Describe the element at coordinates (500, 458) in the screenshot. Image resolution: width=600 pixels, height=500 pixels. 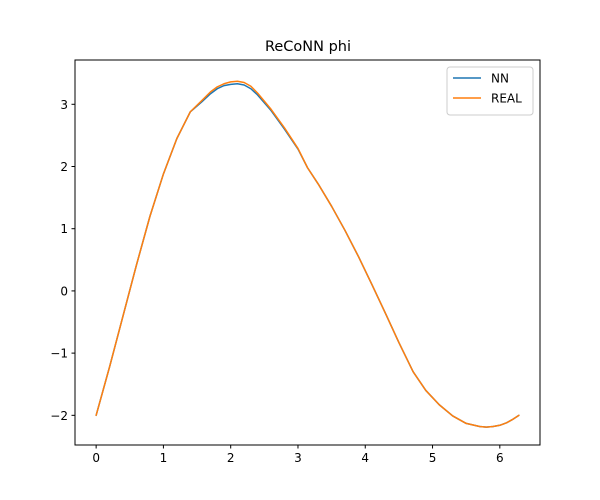
I see `x-tick-label: 6` at that location.